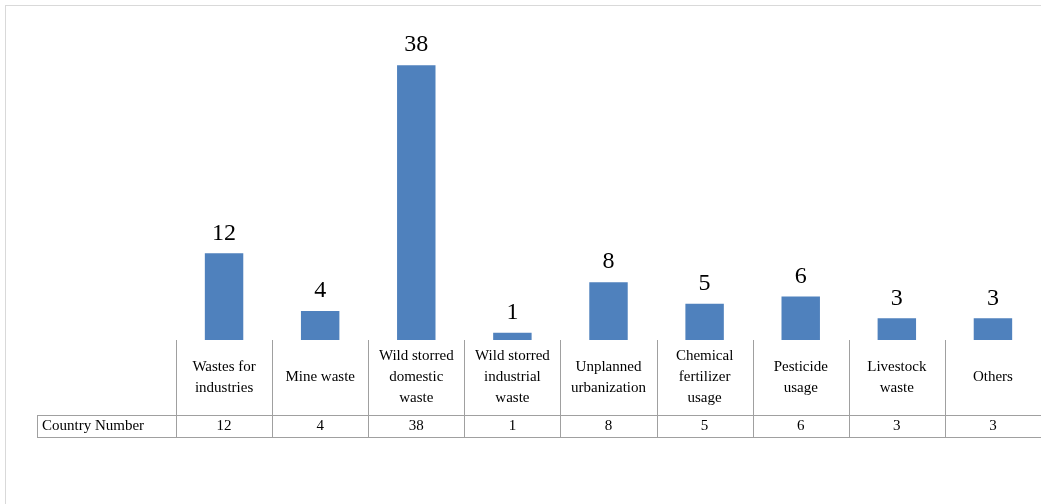 This screenshot has height=504, width=1041. Describe the element at coordinates (704, 282) in the screenshot. I see `annotation: 5` at that location.